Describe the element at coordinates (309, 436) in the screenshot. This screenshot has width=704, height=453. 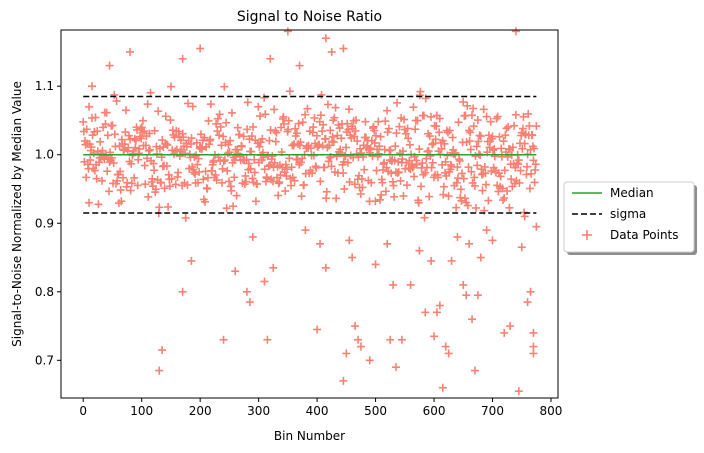
I see `x-axis-title: Bin Number` at that location.